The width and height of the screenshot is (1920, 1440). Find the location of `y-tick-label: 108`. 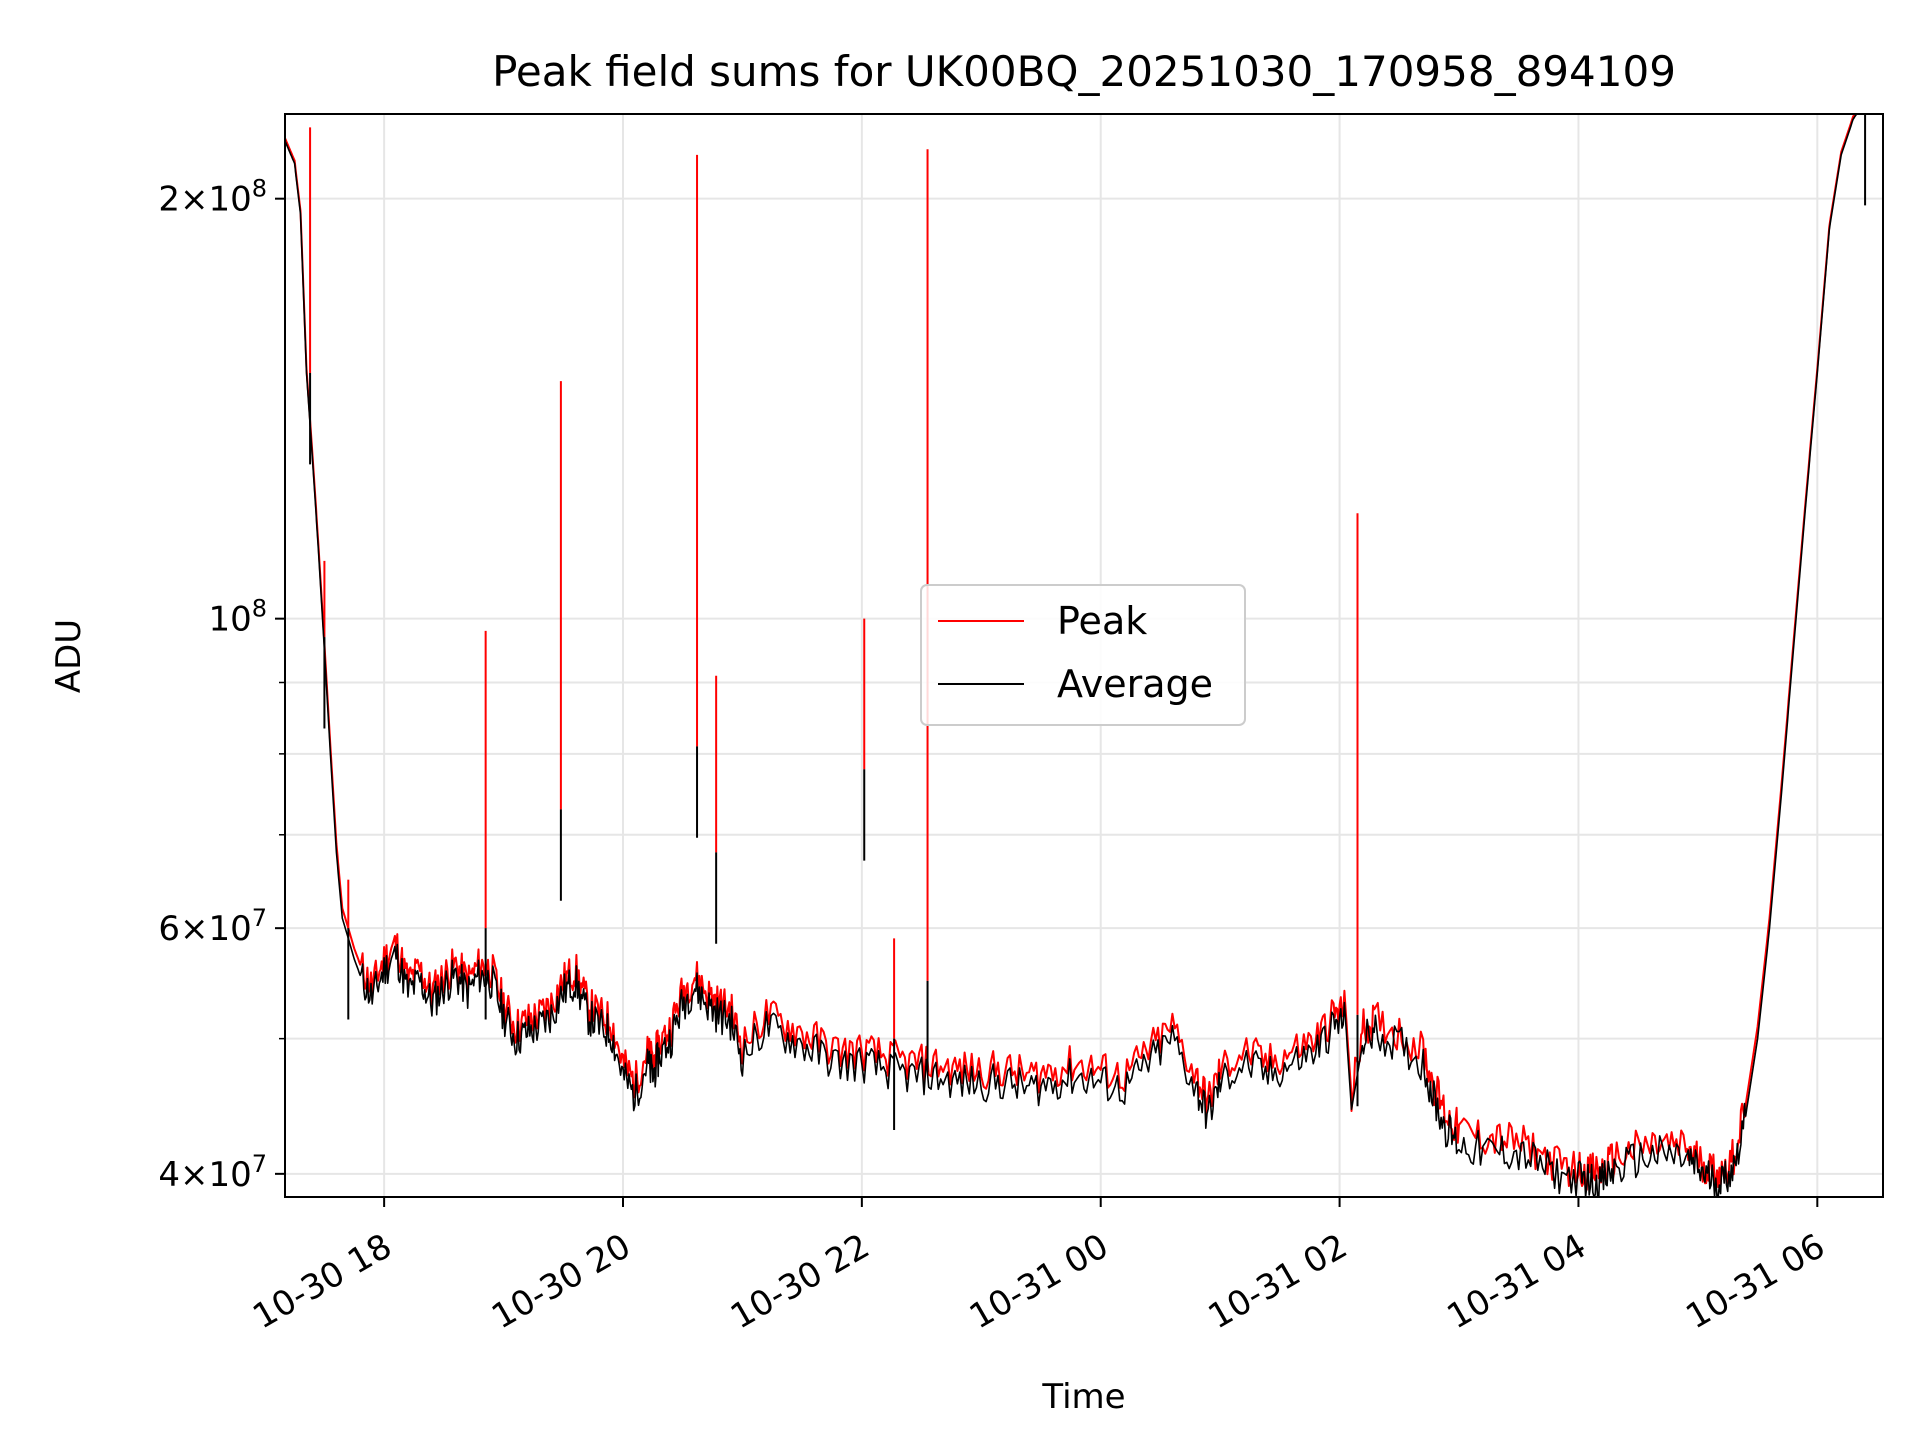

y-tick-label: 108 is located at coordinates (237, 617).